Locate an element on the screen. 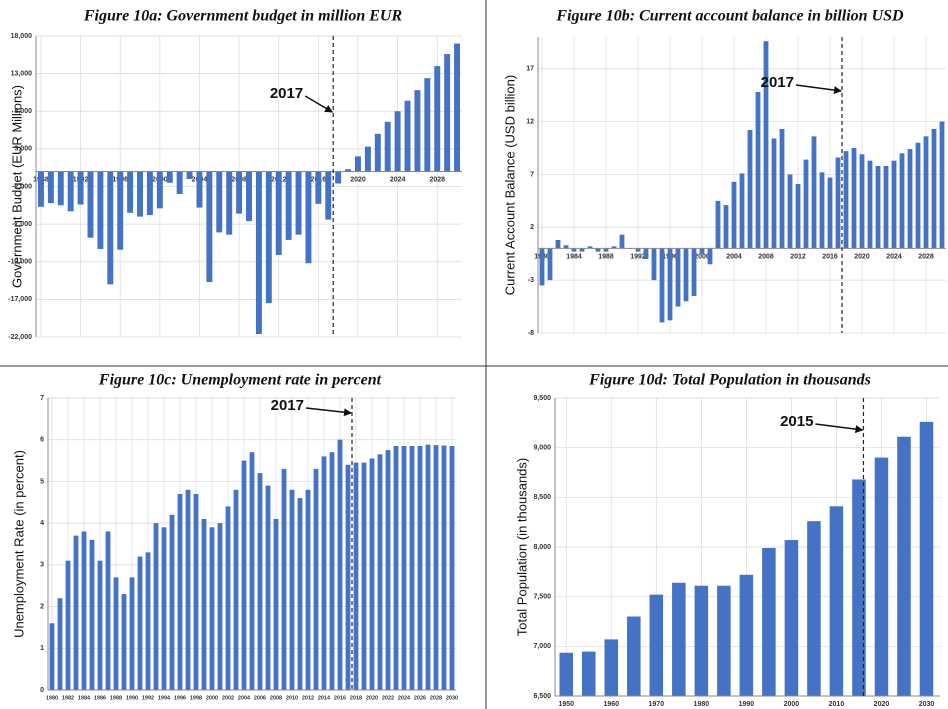  x-tick-label: 2030 is located at coordinates (927, 704).